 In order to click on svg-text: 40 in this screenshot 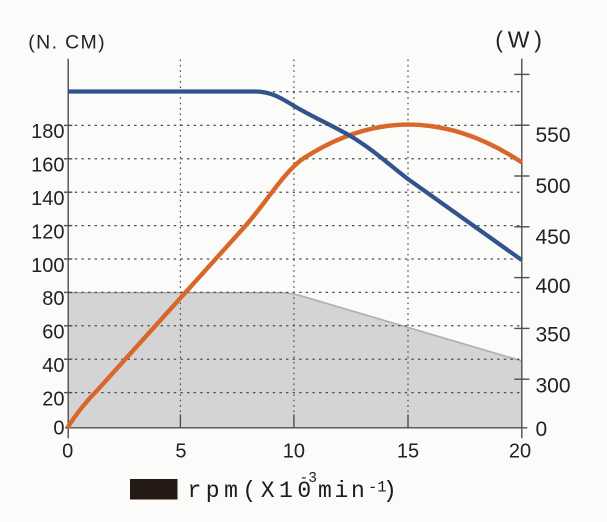, I will do `click(53, 366)`.